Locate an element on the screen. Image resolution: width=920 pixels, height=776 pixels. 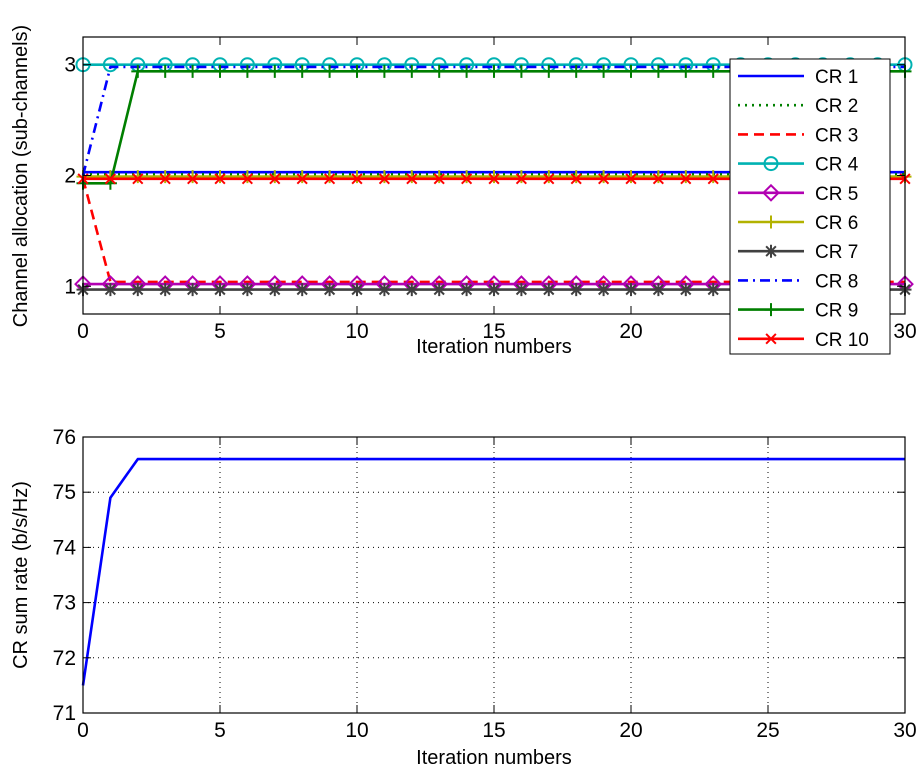
y-tick-label: 3 is located at coordinates (70, 65).